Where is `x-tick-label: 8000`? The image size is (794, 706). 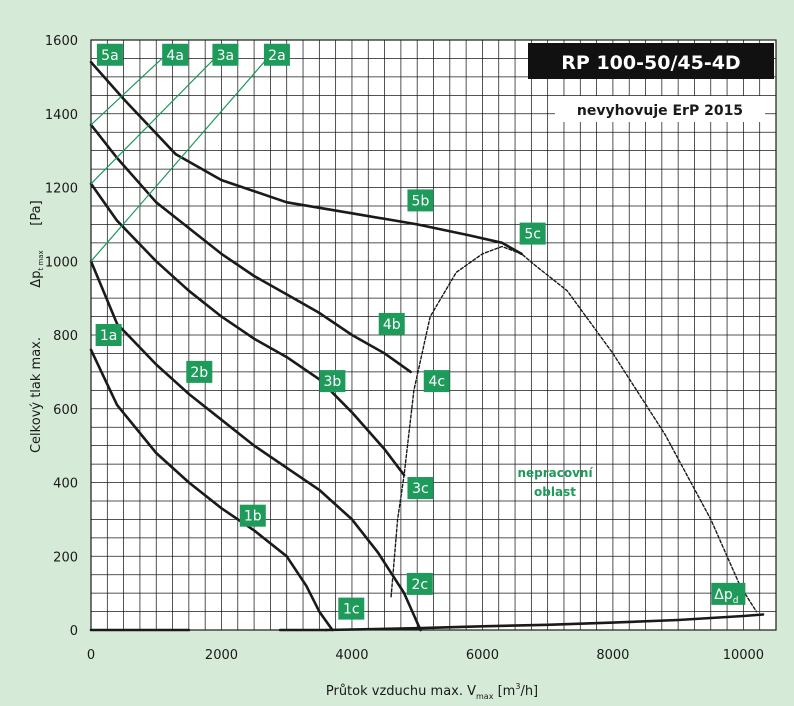
x-tick-label: 8000 is located at coordinates (612, 655).